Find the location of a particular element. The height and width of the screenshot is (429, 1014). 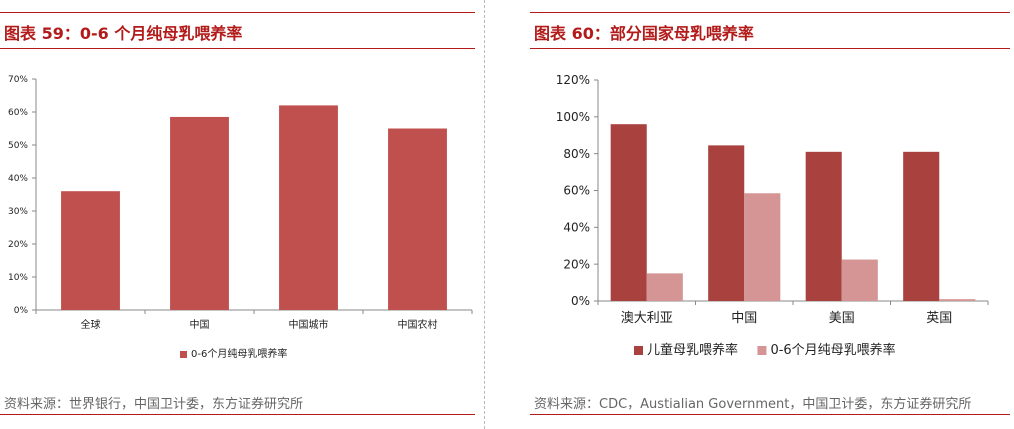

y-tick-label: 100% is located at coordinates (573, 117).